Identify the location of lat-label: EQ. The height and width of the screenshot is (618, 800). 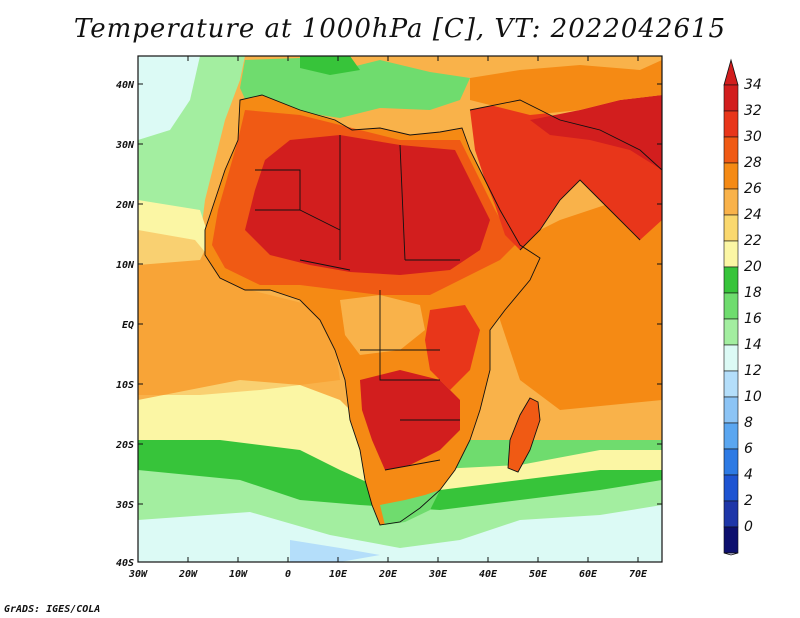
(128, 325).